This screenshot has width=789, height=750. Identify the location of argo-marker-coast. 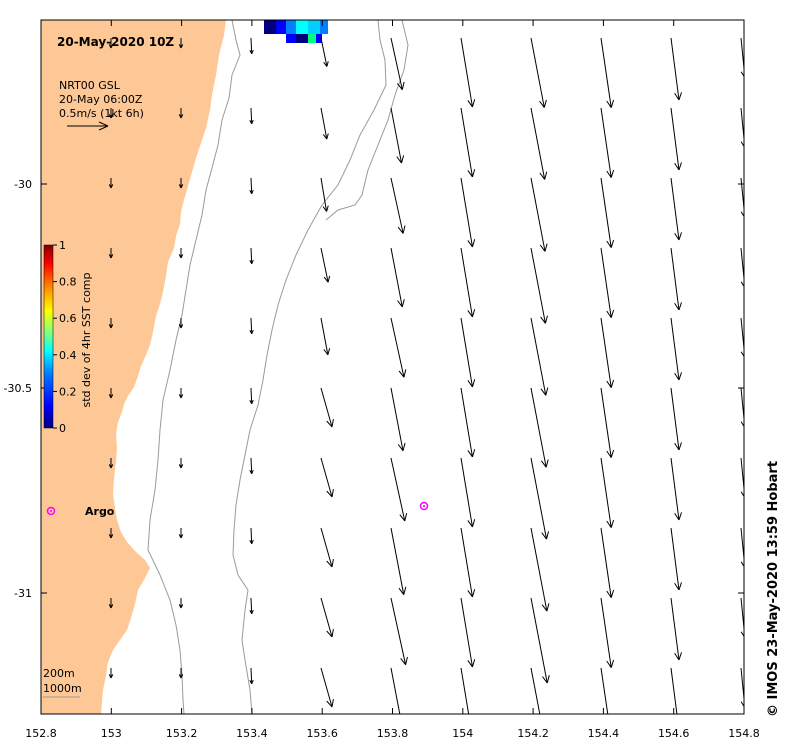
(51, 511).